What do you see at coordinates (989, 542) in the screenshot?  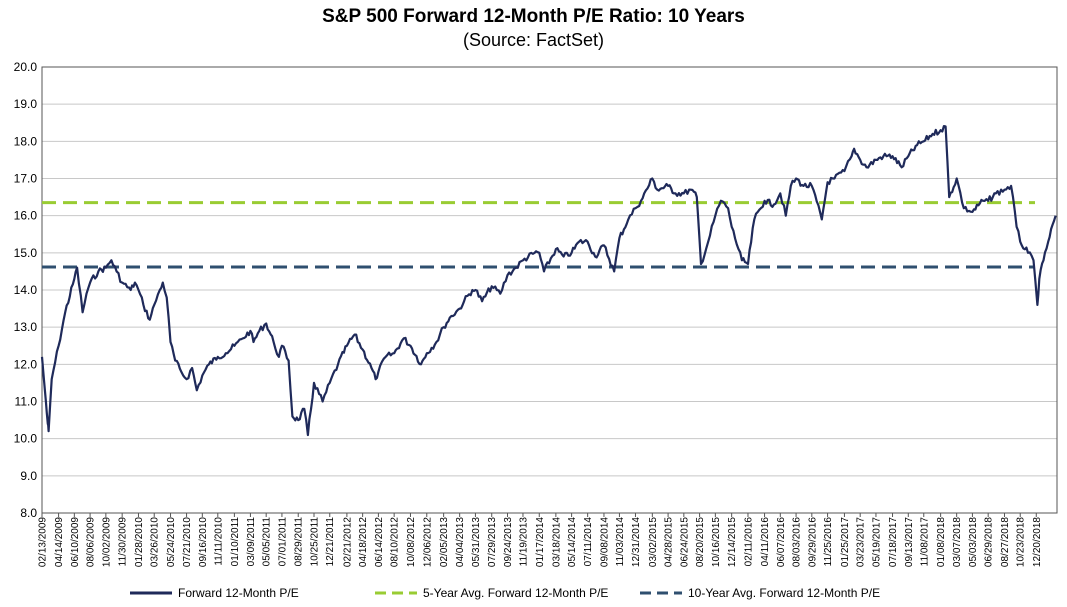 I see `x-tick-label: 06/29/2018` at bounding box center [989, 542].